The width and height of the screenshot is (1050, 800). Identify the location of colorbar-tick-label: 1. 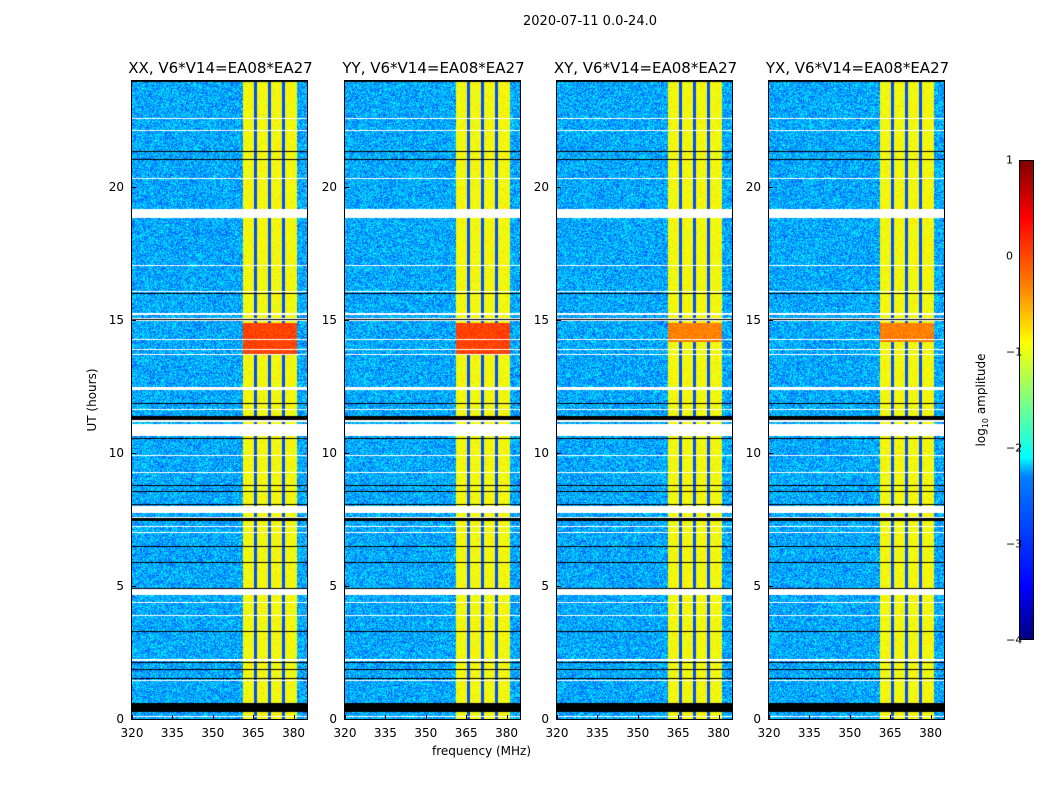
(1009, 160).